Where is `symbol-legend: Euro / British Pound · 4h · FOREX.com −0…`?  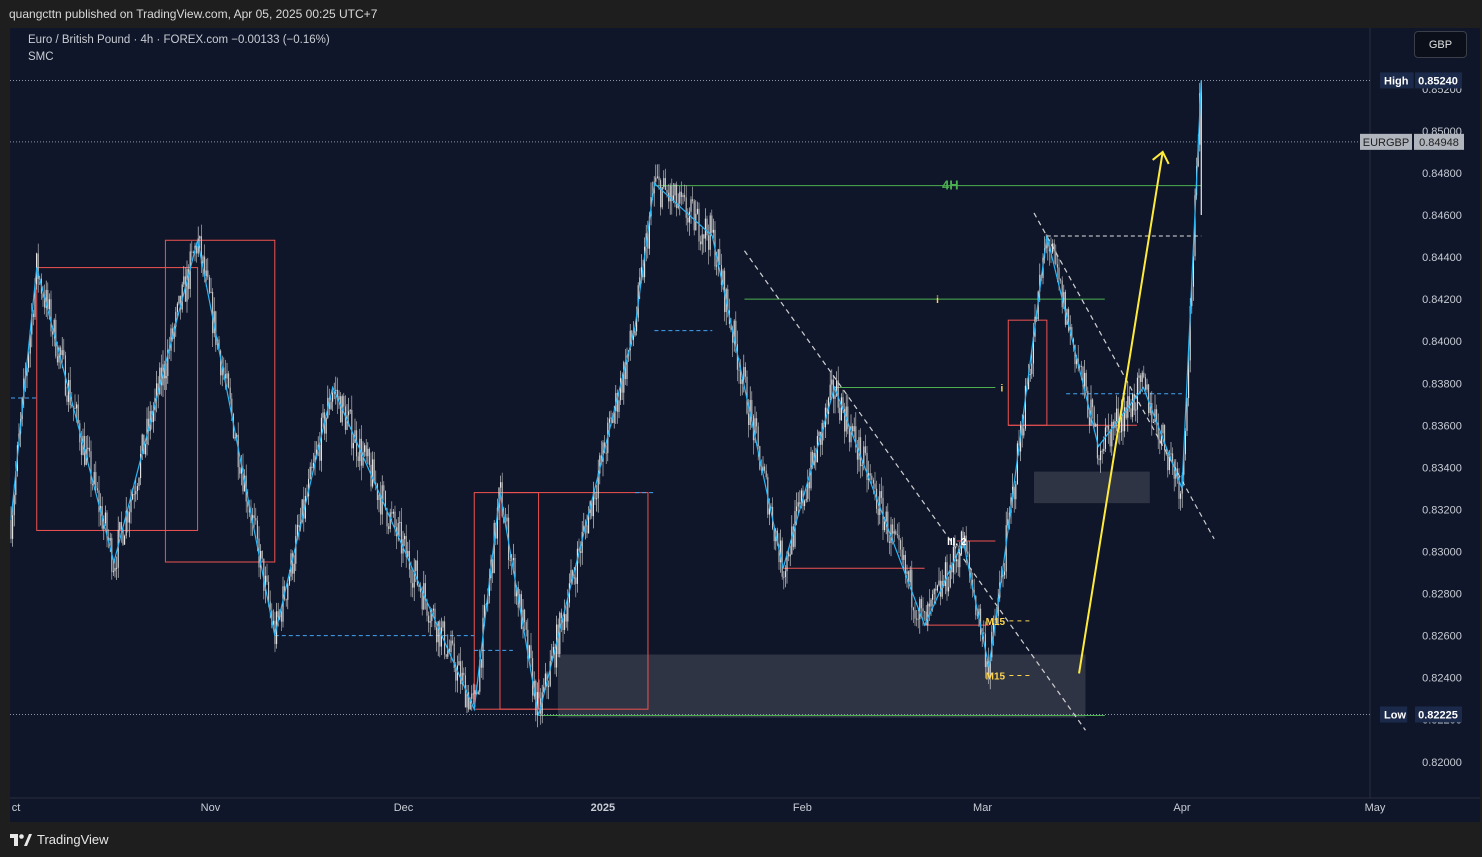
symbol-legend: Euro / British Pound · 4h · FOREX.com −0… is located at coordinates (179, 40).